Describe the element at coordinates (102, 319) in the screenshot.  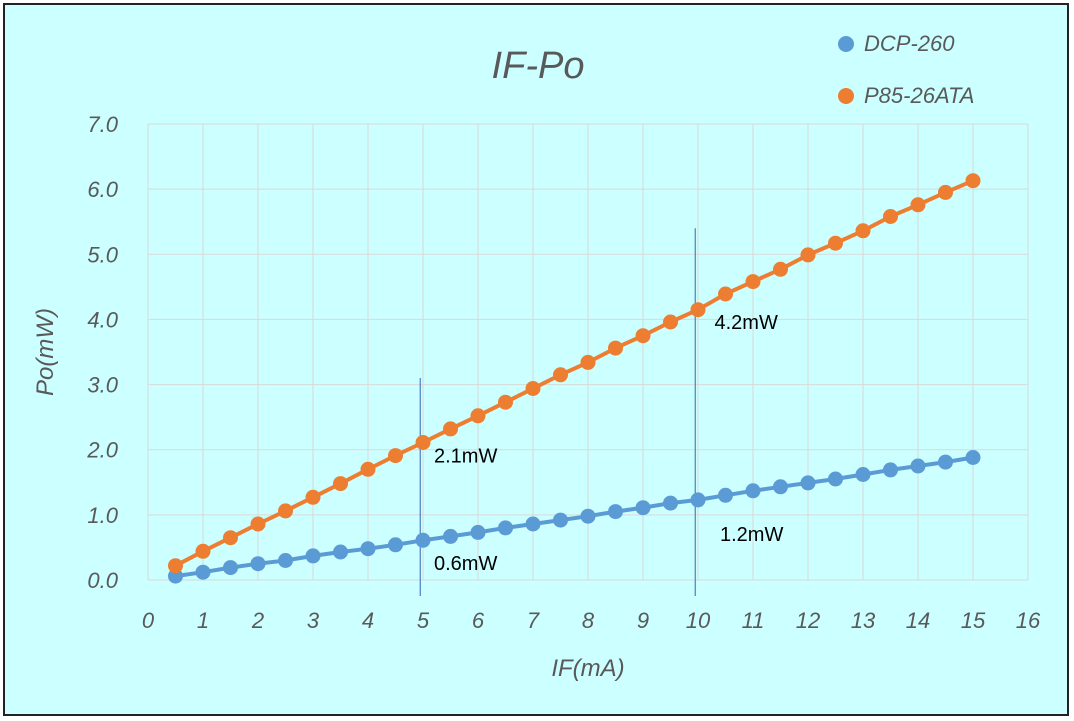
I see `y-tick-label: 4.0` at that location.